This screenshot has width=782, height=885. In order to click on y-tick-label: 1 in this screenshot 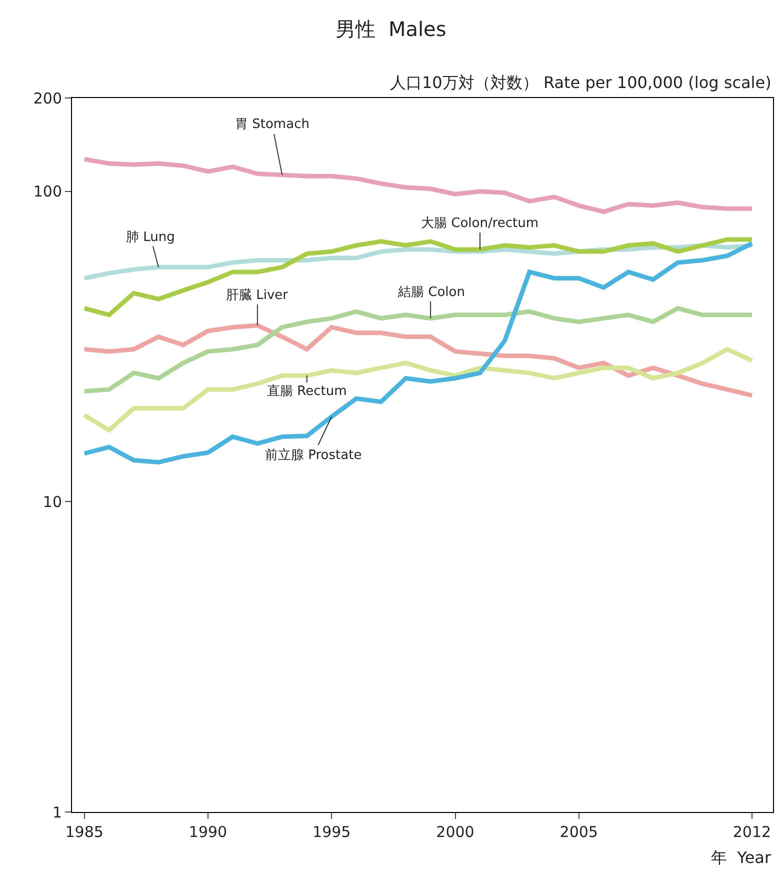, I will do `click(57, 812)`.